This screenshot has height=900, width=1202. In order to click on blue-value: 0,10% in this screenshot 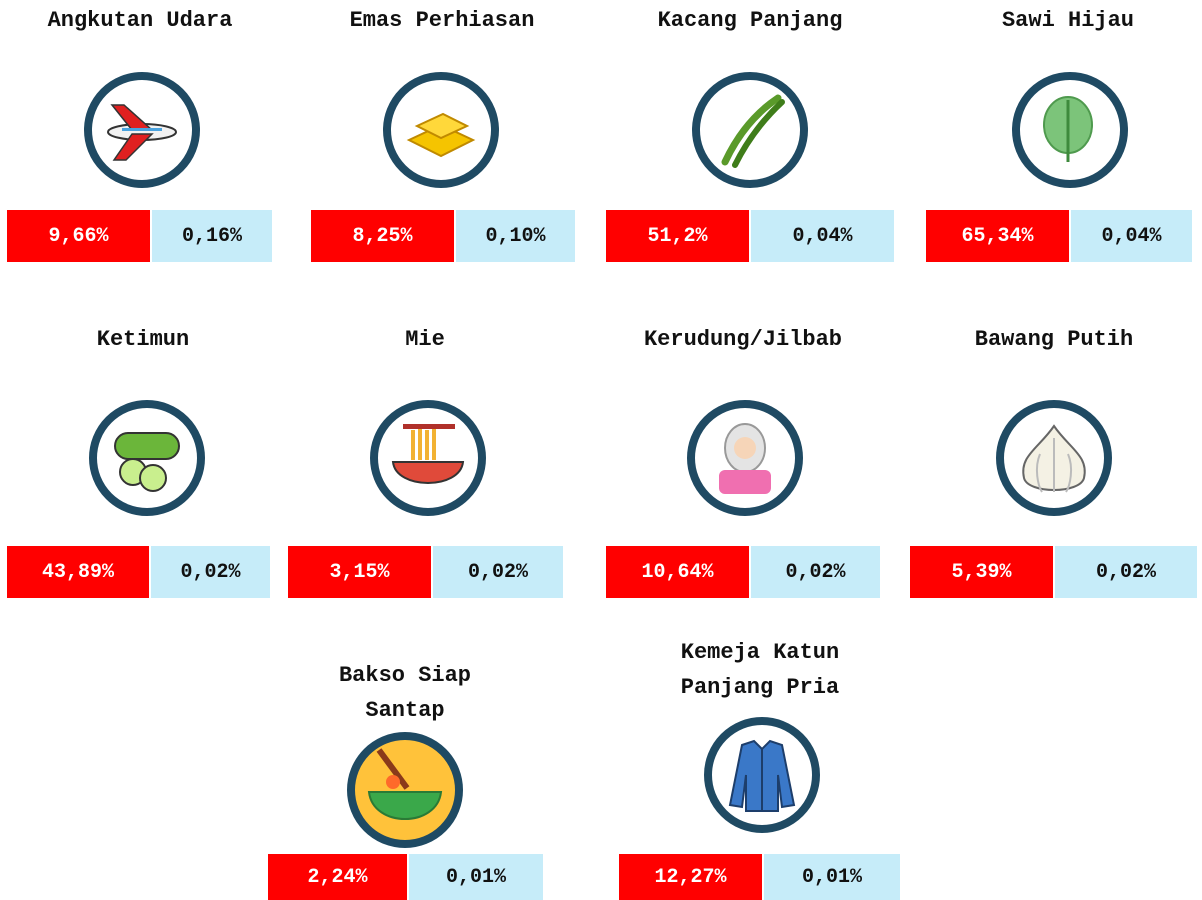, I will do `click(515, 236)`.